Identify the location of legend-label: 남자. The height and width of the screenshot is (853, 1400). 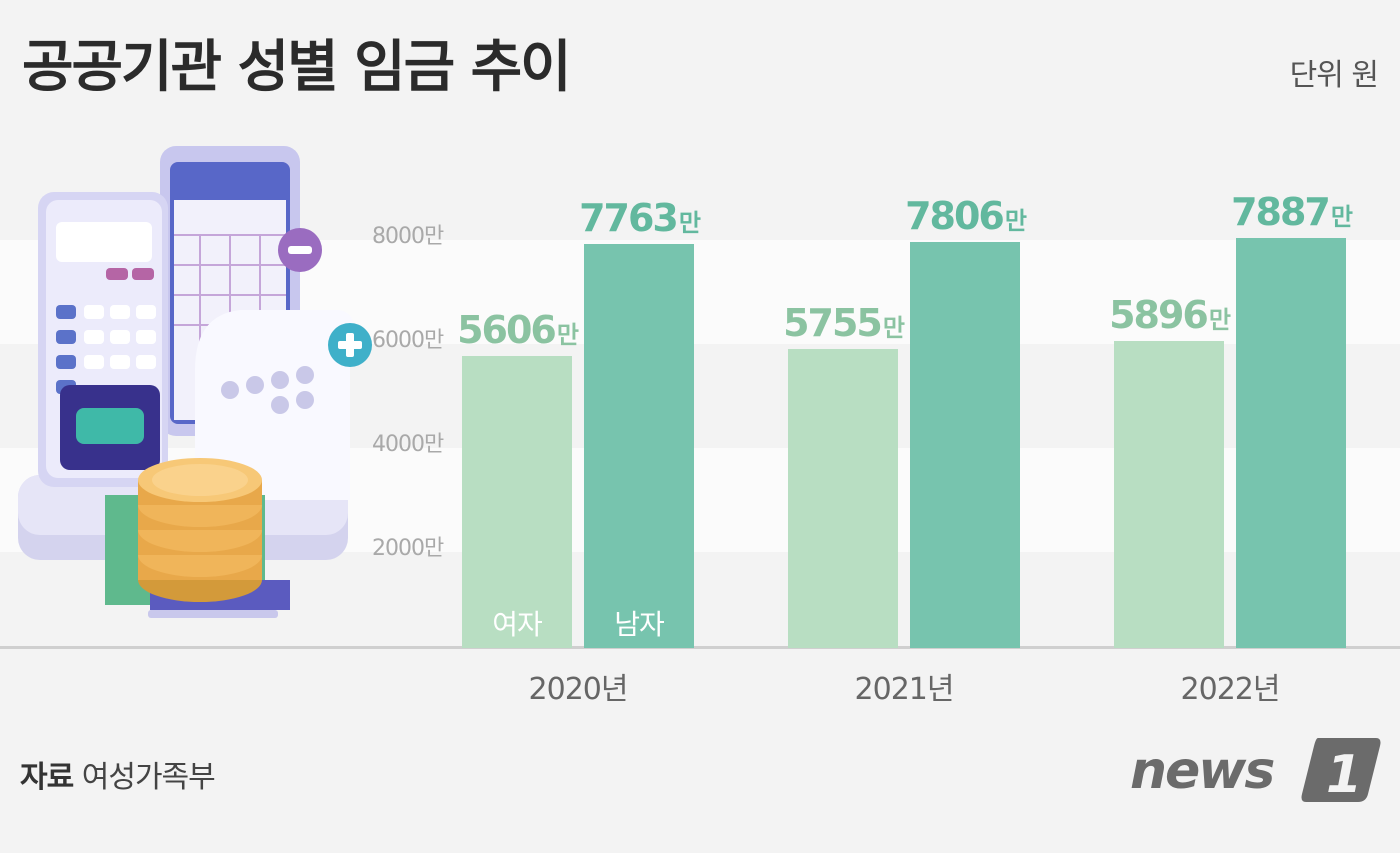
(639, 624).